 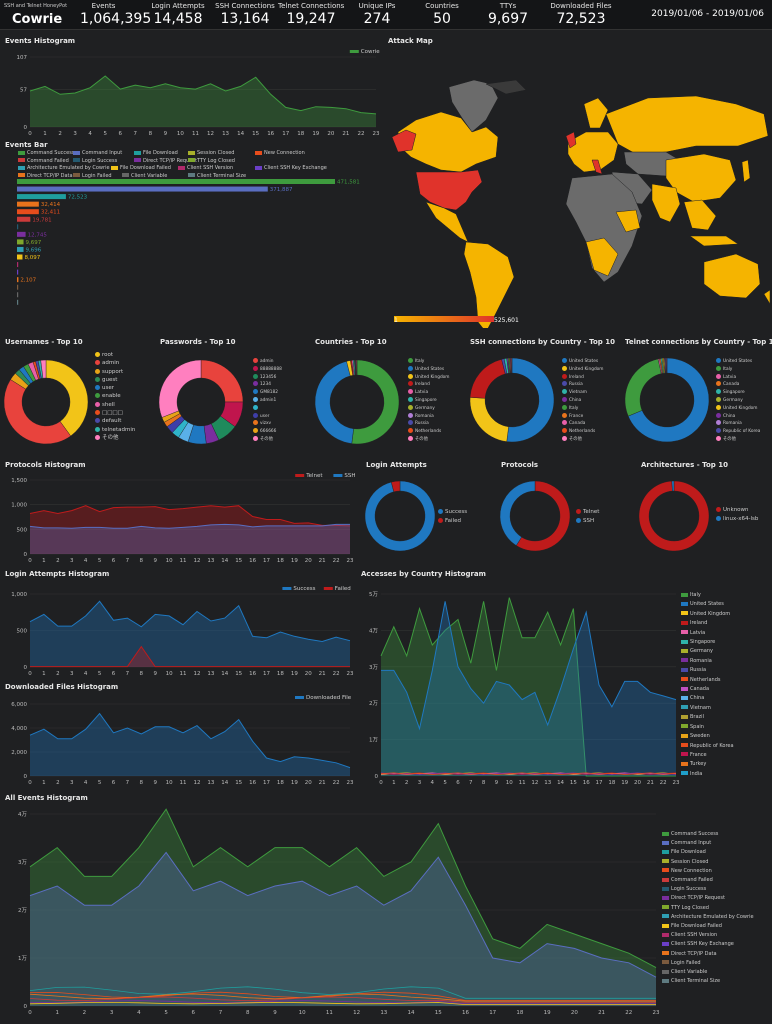 What do you see at coordinates (452, 521) in the screenshot?
I see `legend-item: Failed` at bounding box center [452, 521].